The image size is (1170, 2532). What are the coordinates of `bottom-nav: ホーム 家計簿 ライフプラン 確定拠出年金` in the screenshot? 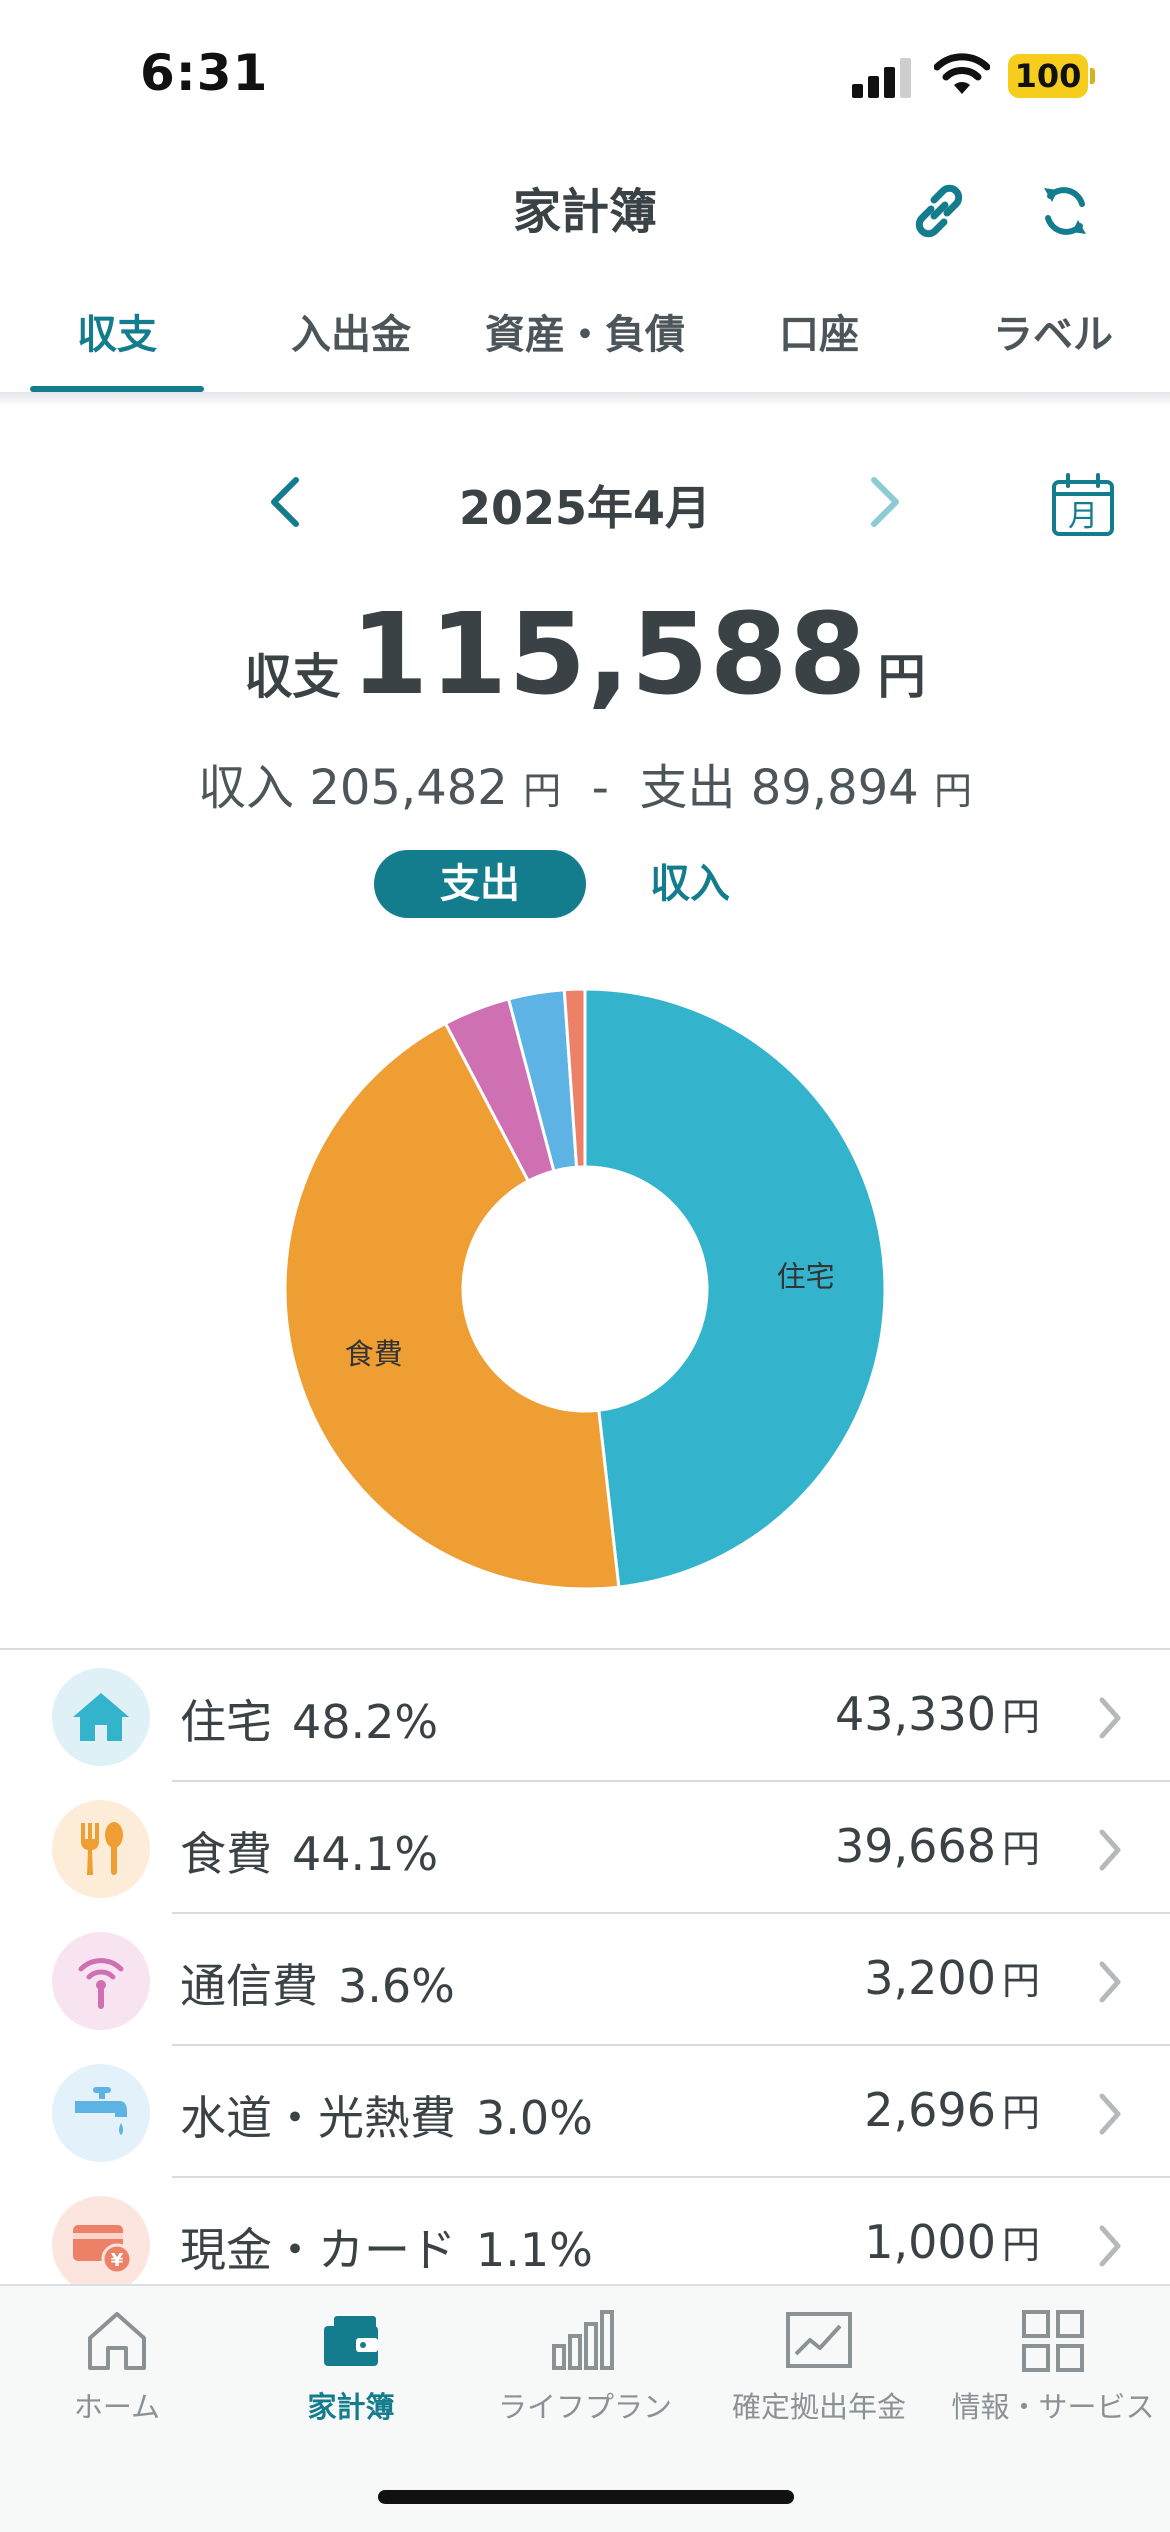 It's located at (585, 2408).